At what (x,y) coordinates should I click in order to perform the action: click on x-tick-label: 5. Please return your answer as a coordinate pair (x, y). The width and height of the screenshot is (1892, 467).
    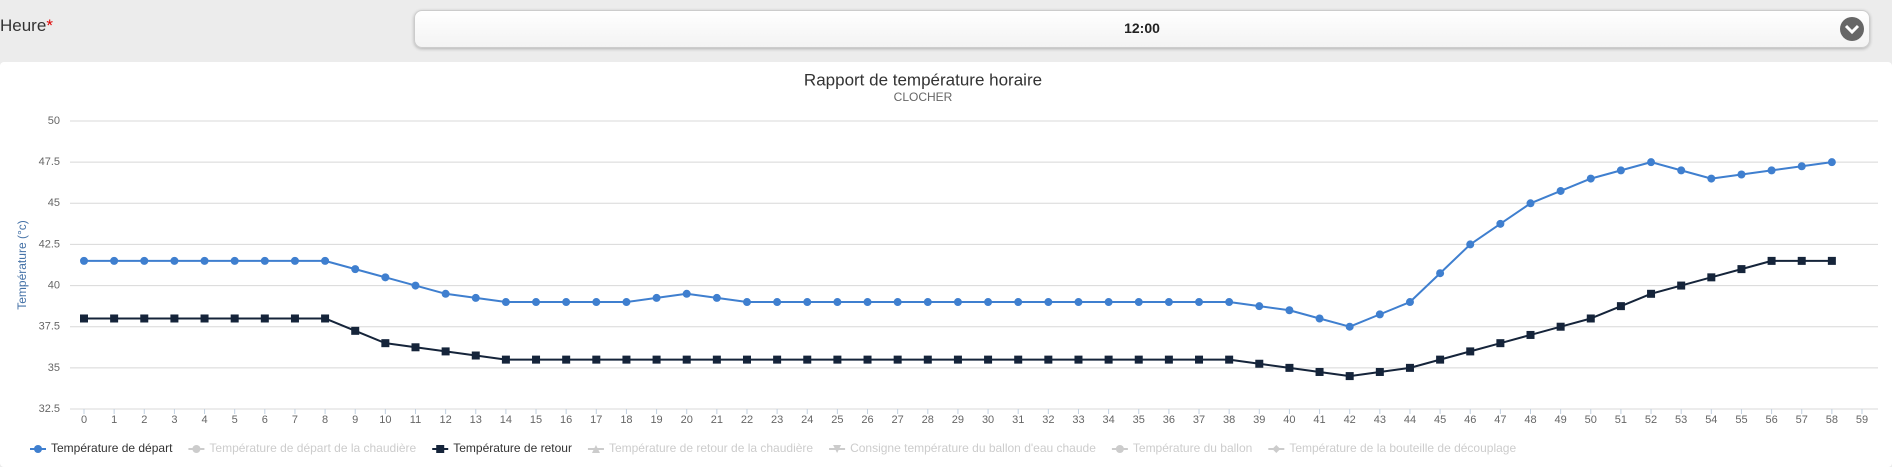
    Looking at the image, I should click on (235, 420).